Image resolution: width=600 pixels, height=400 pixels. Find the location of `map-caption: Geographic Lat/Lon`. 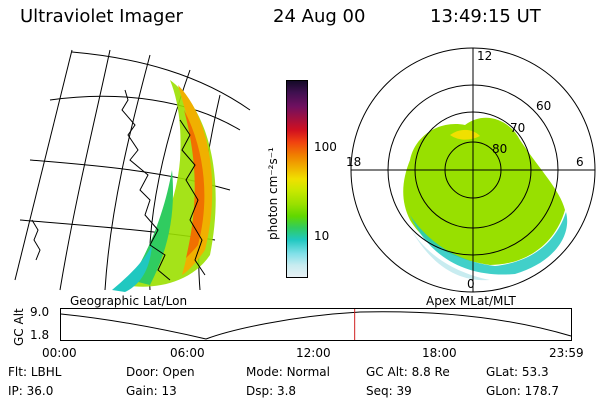

map-caption: Geographic Lat/Lon is located at coordinates (129, 301).